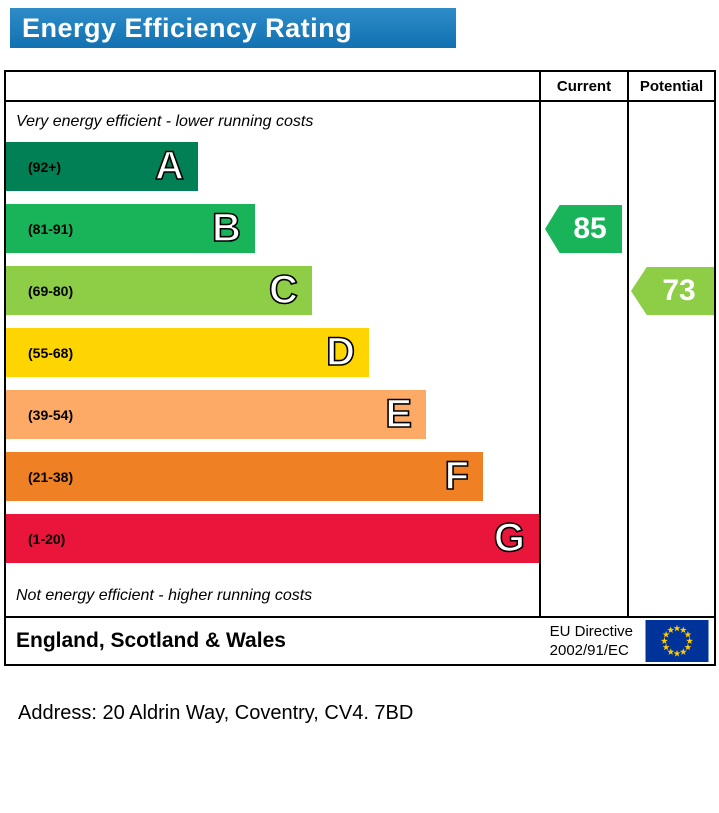 This screenshot has width=719, height=813. I want to click on epc-band-row: (55-68) D, so click(272, 352).